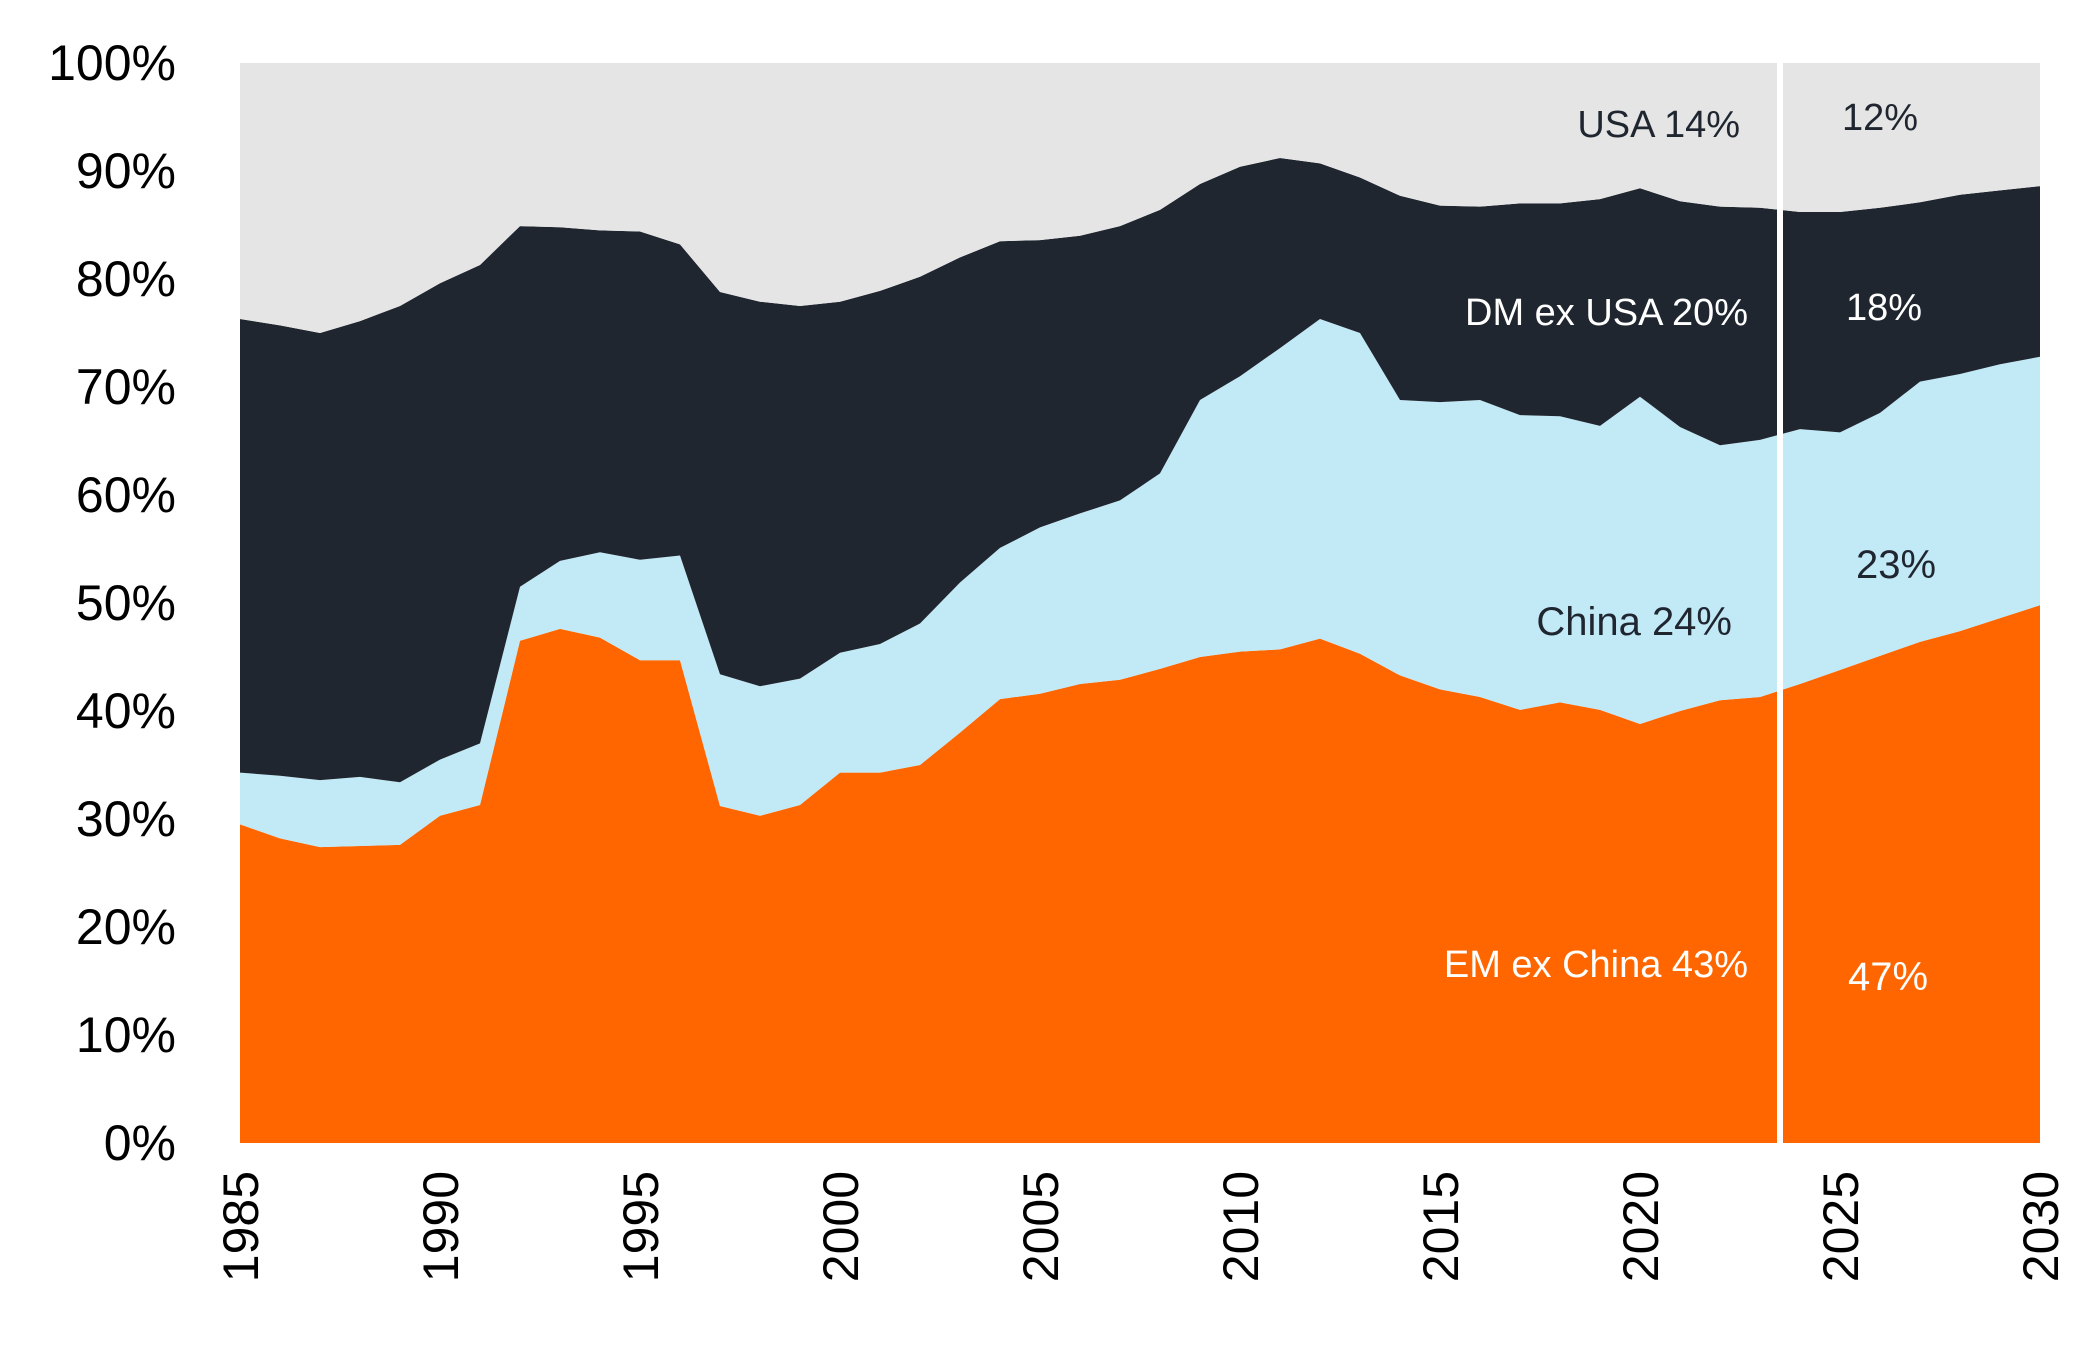  I want to click on y-tick-label: 40%, so click(126, 711).